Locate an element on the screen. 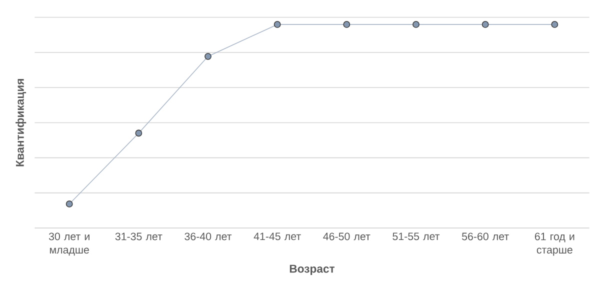 This screenshot has height=302, width=605. x-tick-label: 56-60 лет is located at coordinates (485, 236).